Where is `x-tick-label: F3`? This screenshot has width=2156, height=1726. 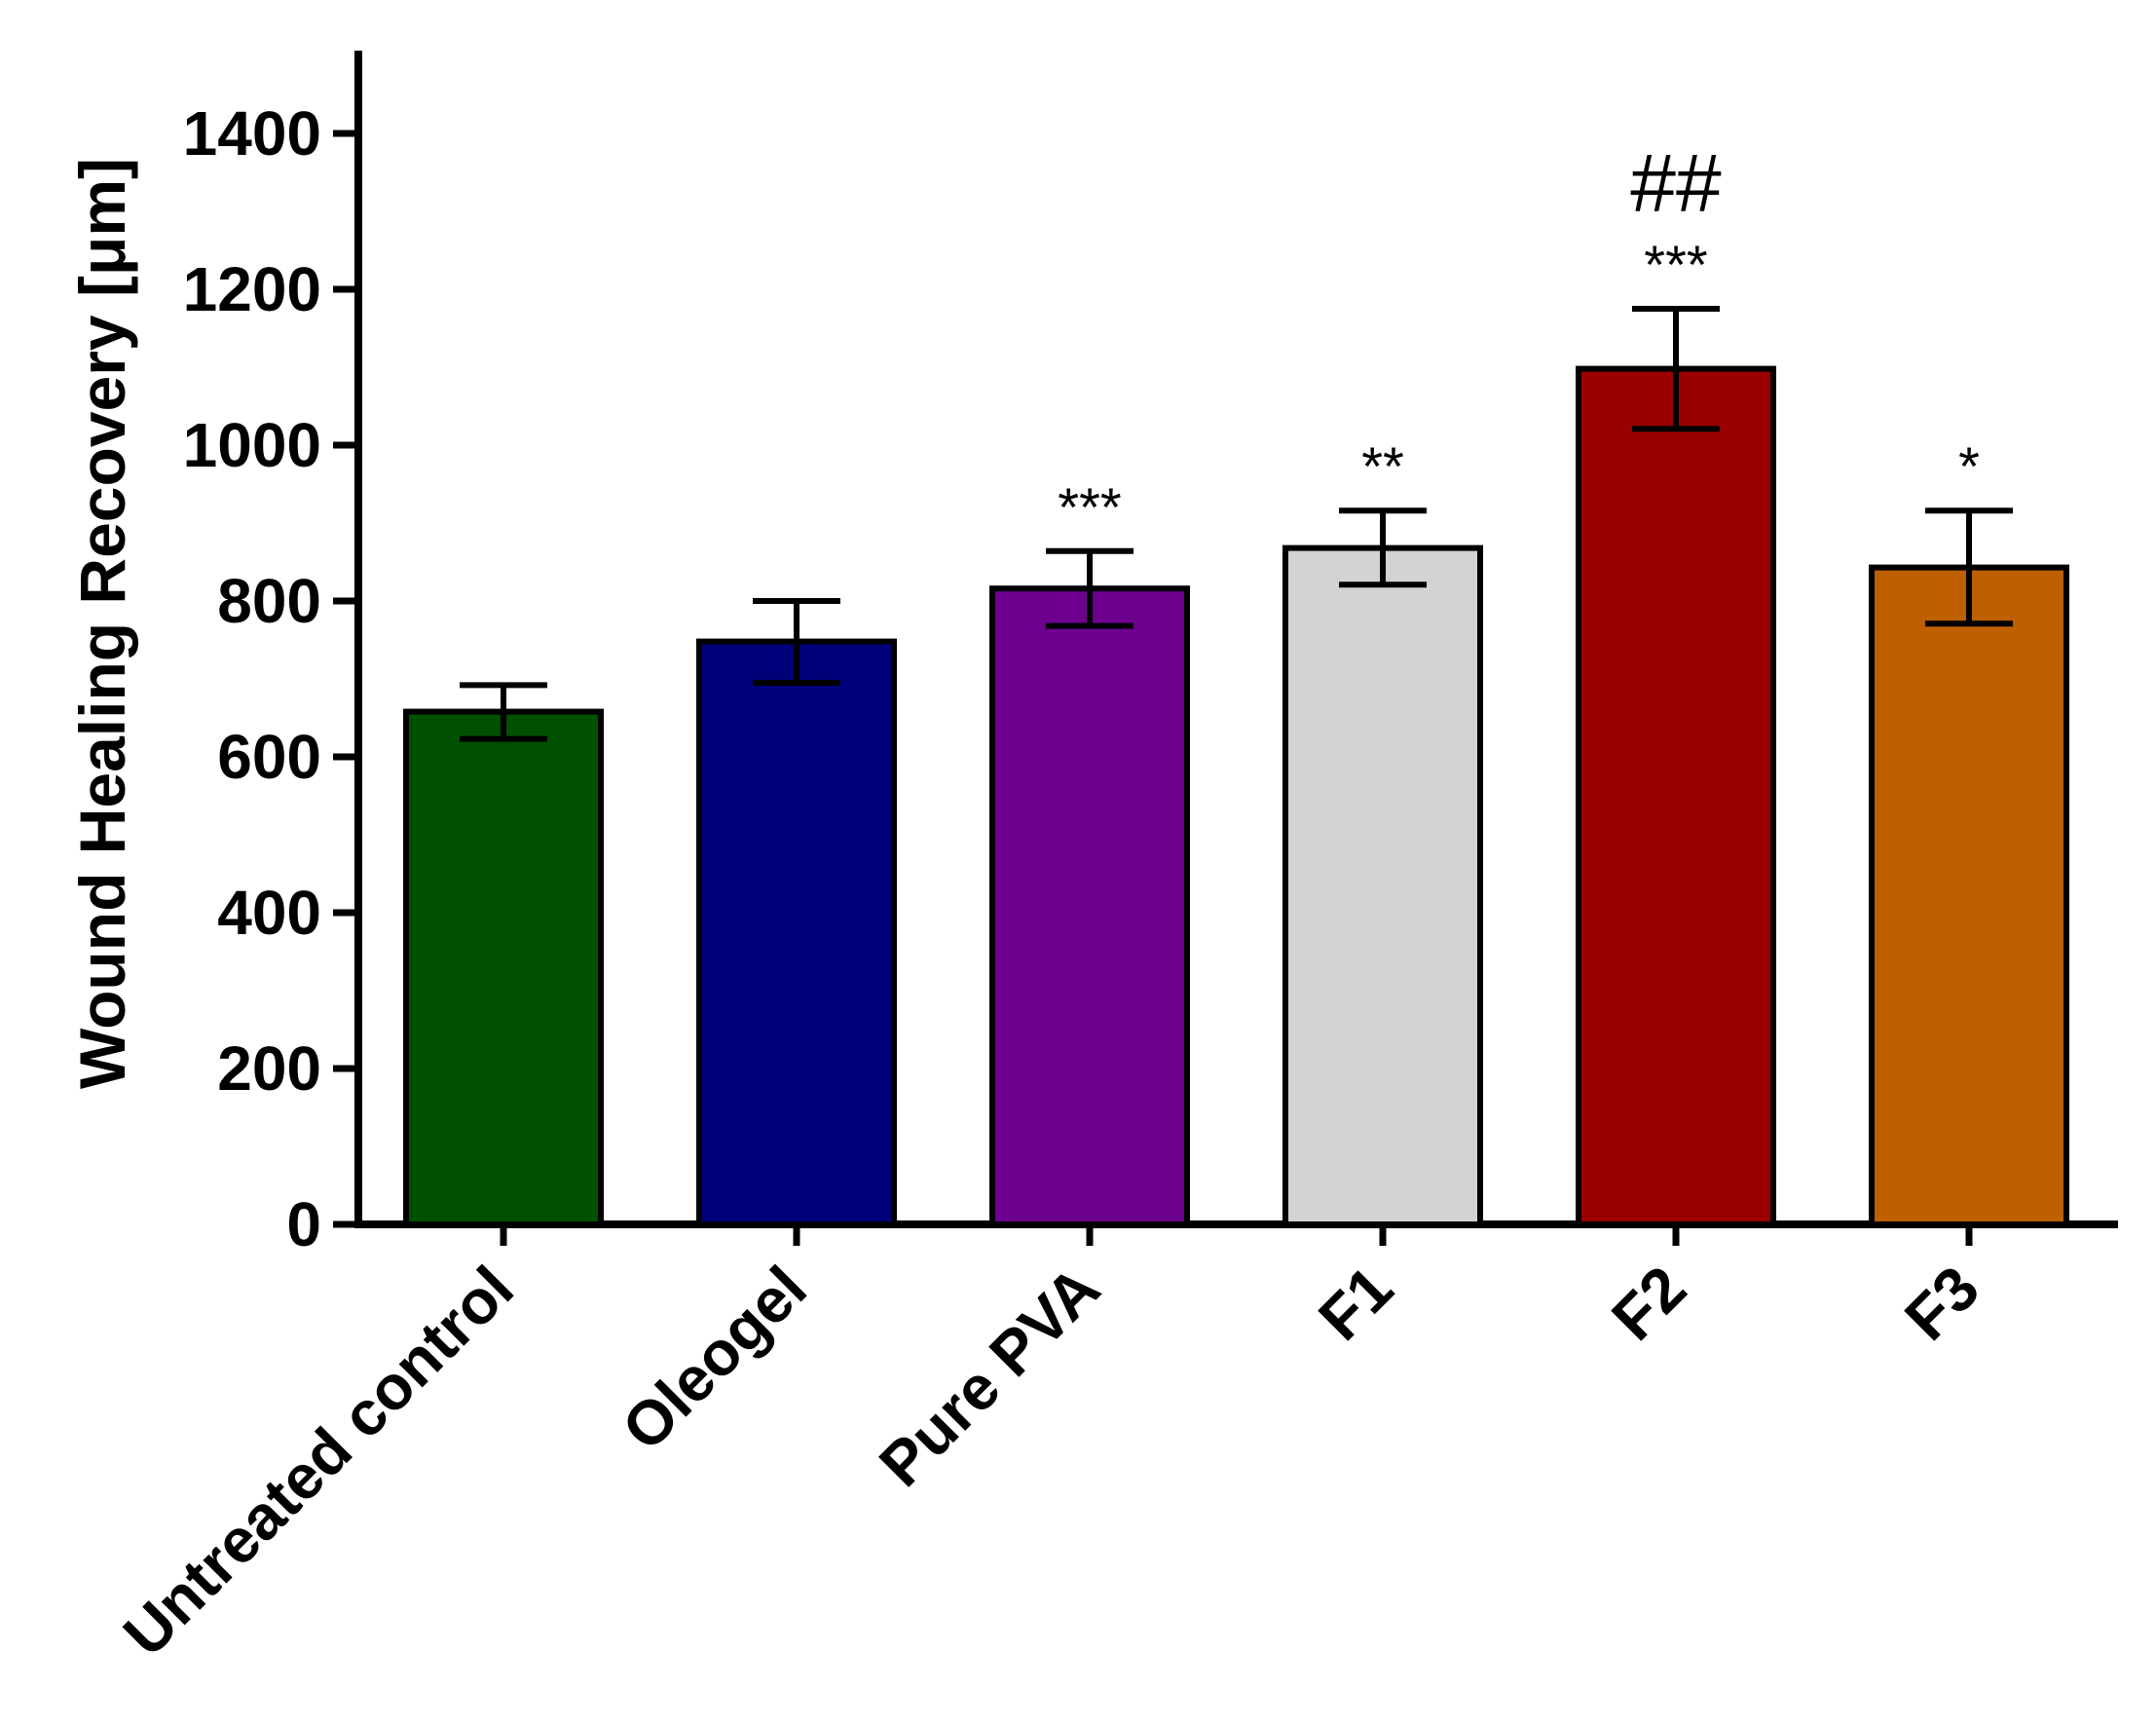 x-tick-label: F3 is located at coordinates (1942, 1303).